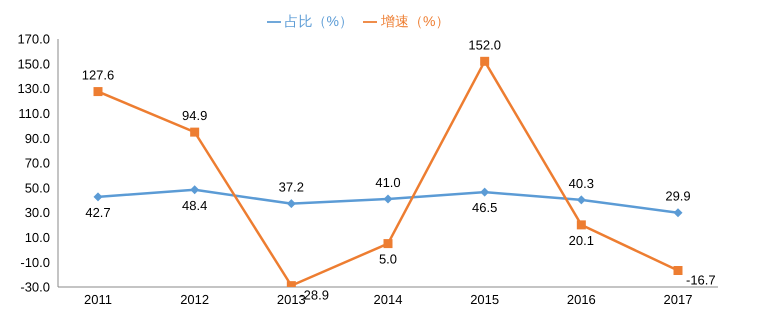 The image size is (760, 330). I want to click on y-tick-label: 170.0, so click(33, 39).